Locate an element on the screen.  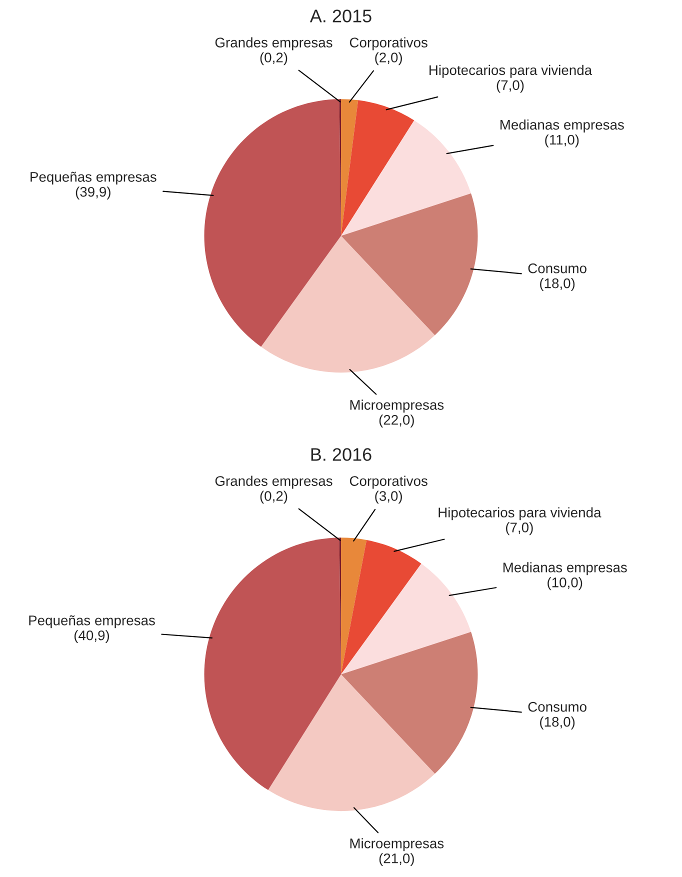
data-label: (22,0) is located at coordinates (396, 421).